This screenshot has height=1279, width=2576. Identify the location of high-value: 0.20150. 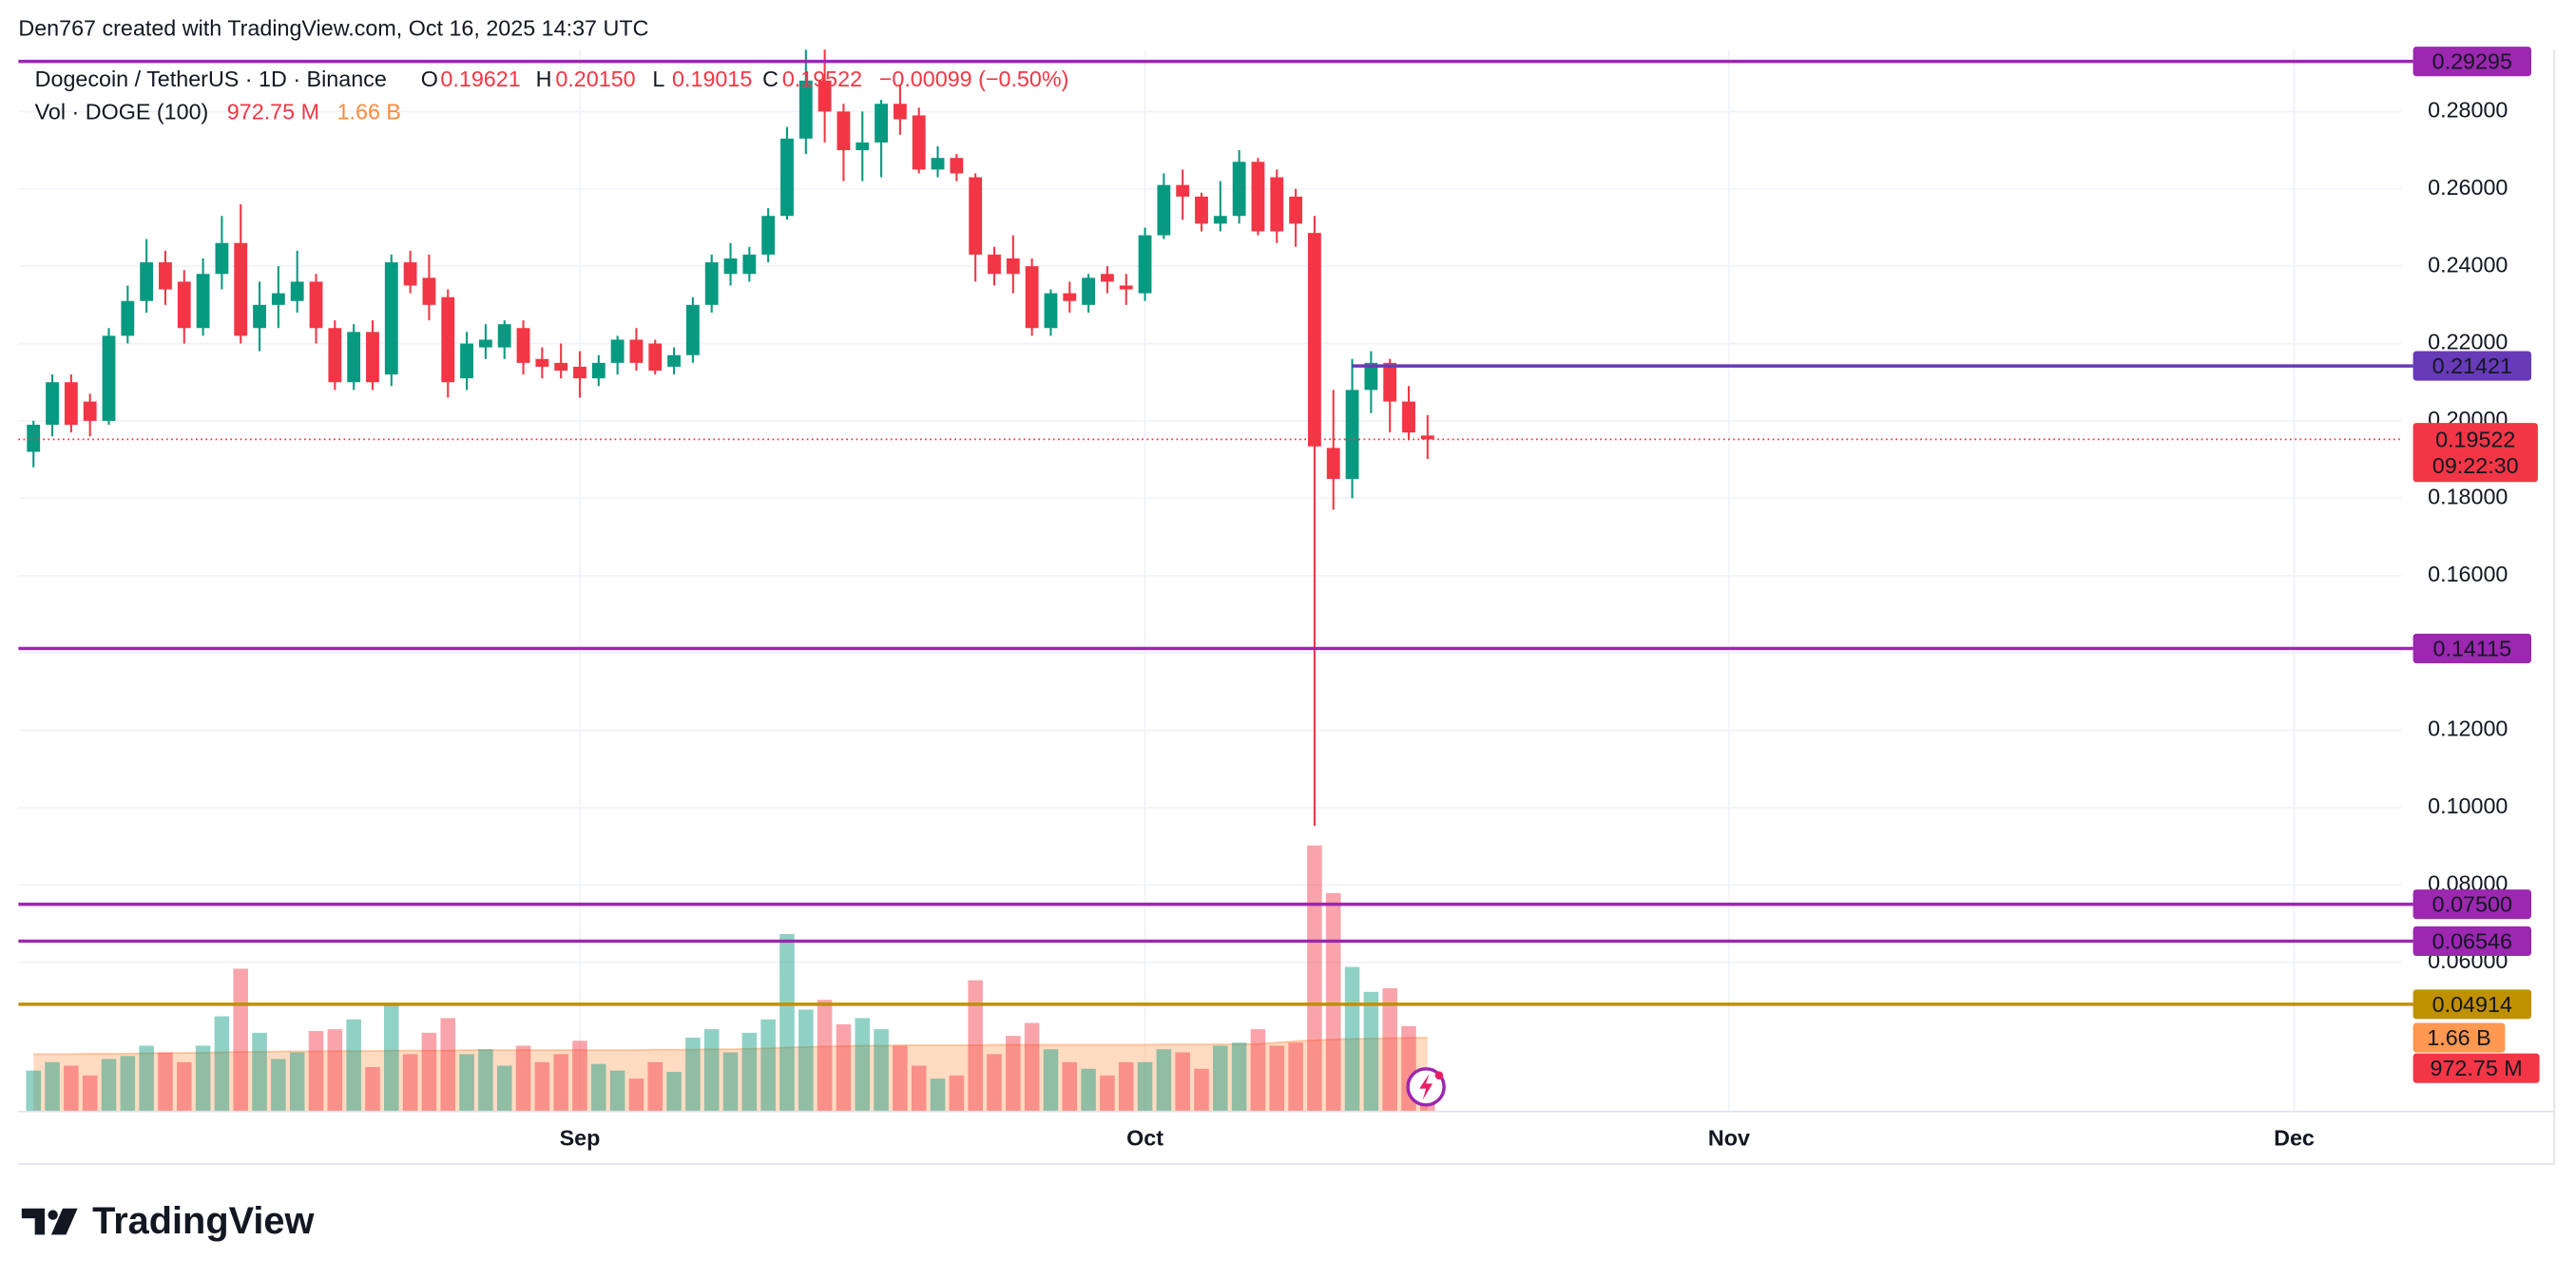
(595, 79).